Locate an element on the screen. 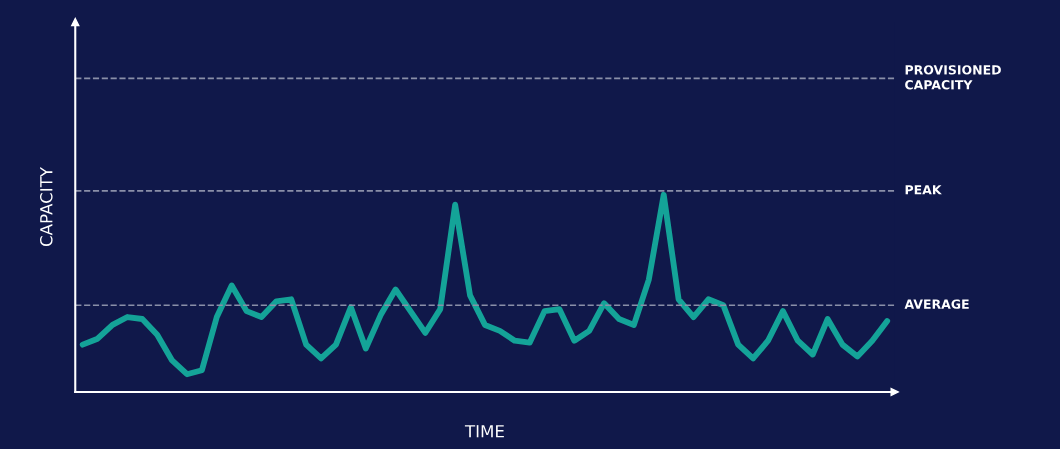  x-axis-title: TIME is located at coordinates (484, 431).